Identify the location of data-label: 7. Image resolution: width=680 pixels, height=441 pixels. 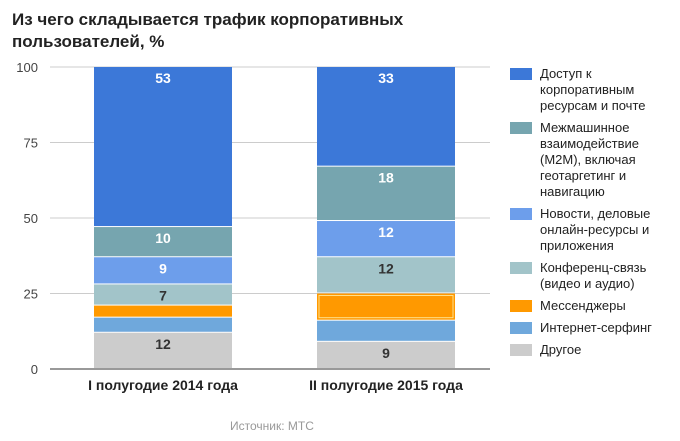
(163, 295).